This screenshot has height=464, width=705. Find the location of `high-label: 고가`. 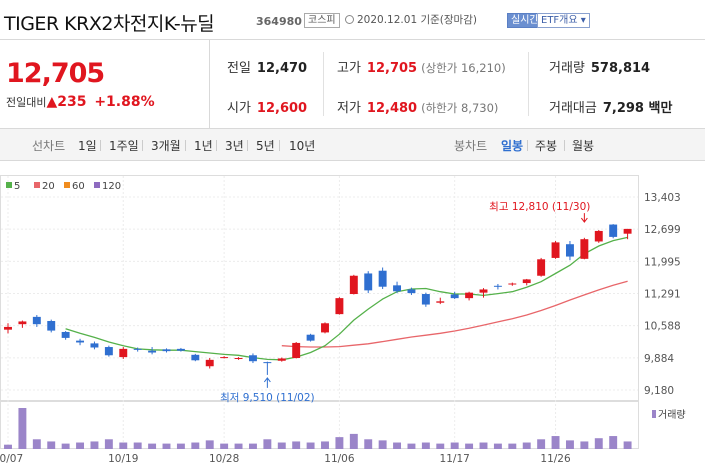

high-label: 고가 is located at coordinates (349, 68).